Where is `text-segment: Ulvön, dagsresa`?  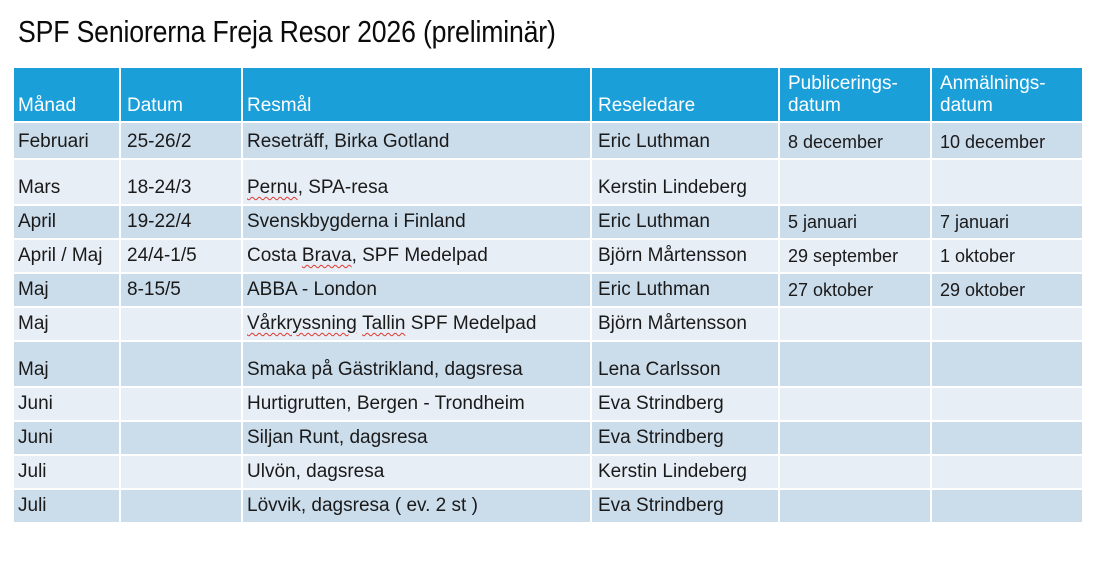 text-segment: Ulvön, dagsresa is located at coordinates (316, 472).